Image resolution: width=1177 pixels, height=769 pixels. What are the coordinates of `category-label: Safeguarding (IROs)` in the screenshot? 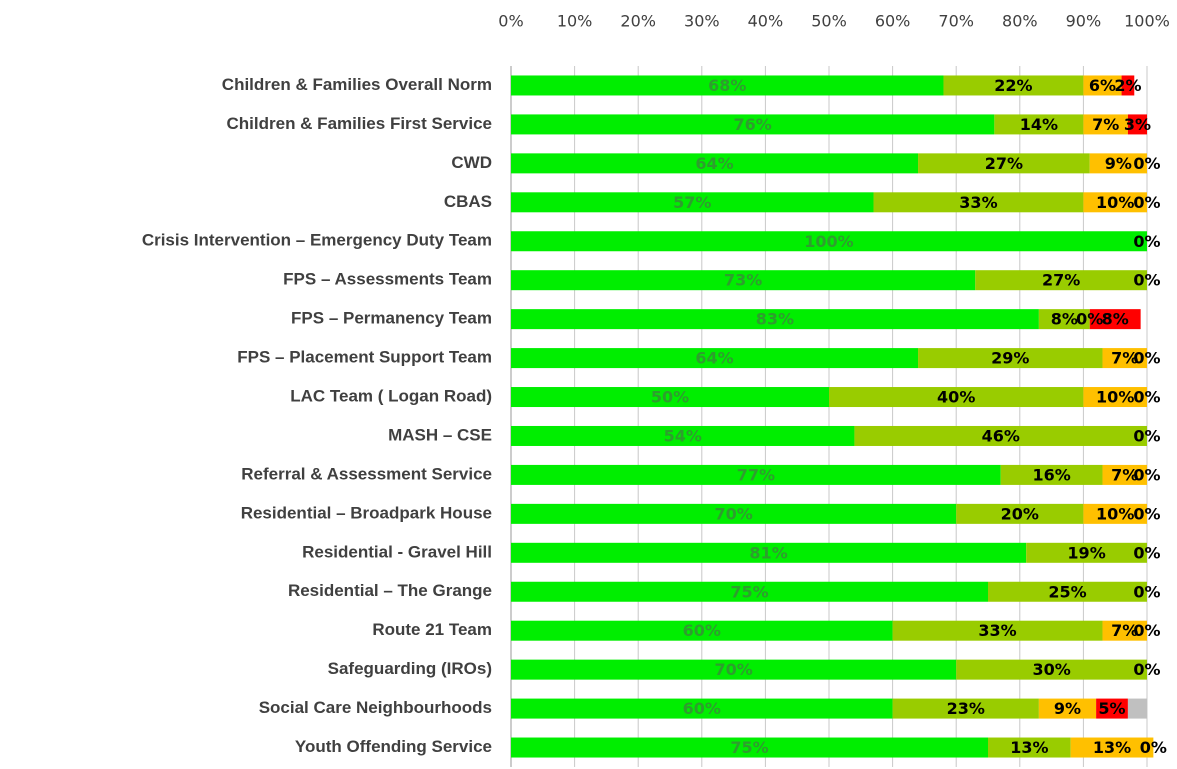 It's located at (410, 668).